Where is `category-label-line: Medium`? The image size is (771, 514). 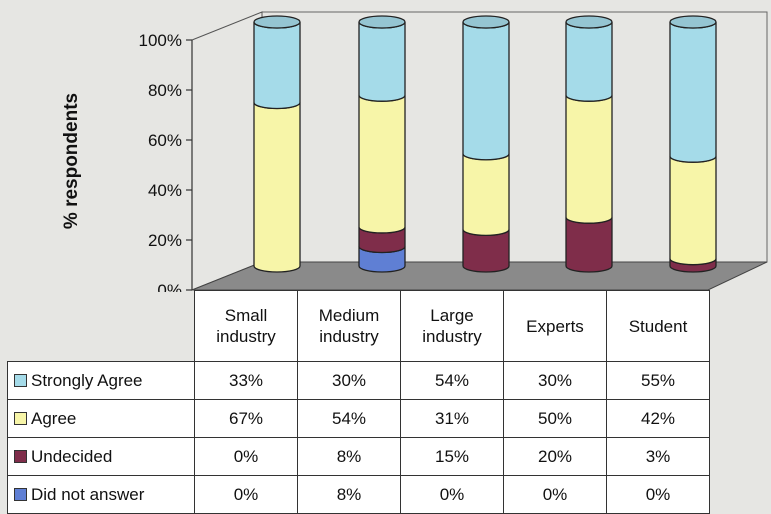
category-label-line: Medium is located at coordinates (349, 315).